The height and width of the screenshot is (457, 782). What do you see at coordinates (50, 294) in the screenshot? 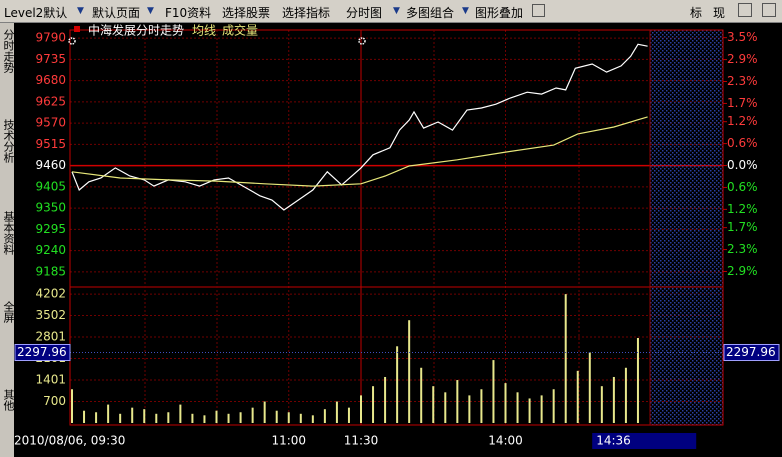
I see `y-tick-label: 4202` at bounding box center [50, 294].